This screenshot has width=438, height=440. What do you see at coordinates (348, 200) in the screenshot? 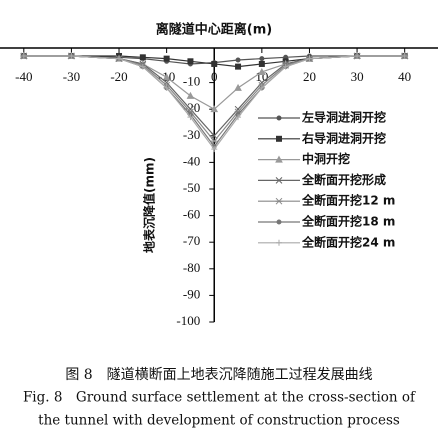
I see `legend-label: 全断面开挖12 m` at bounding box center [348, 200].